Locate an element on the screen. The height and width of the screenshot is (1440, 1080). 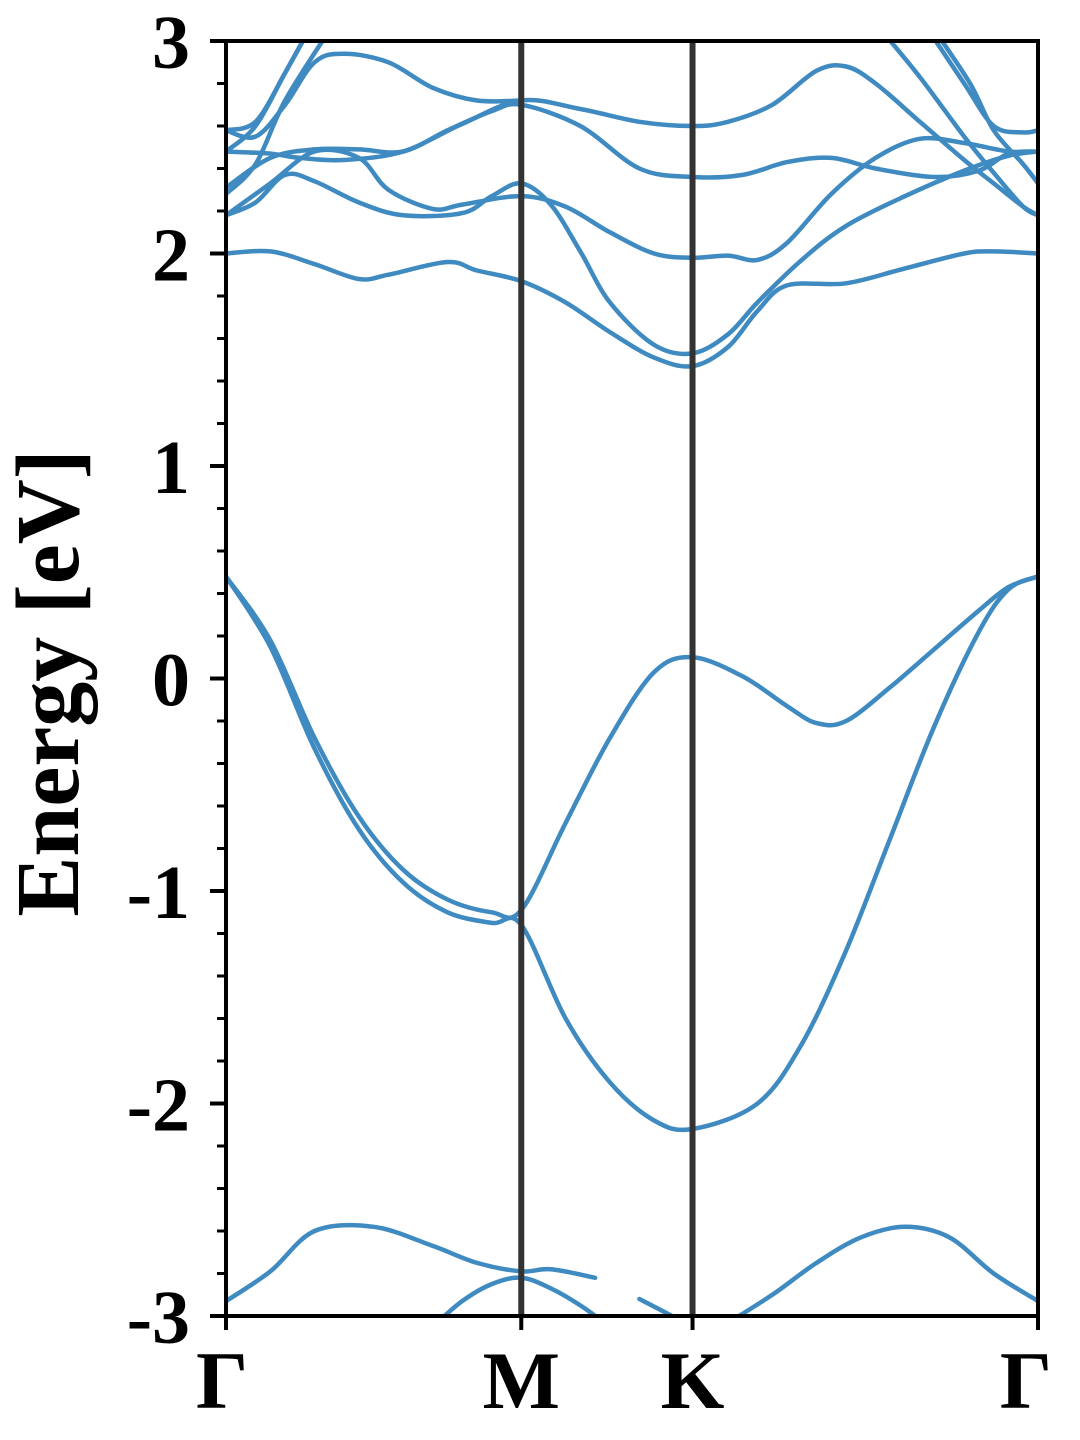
y-axis-title: Energy [eV] is located at coordinates (49, 682).